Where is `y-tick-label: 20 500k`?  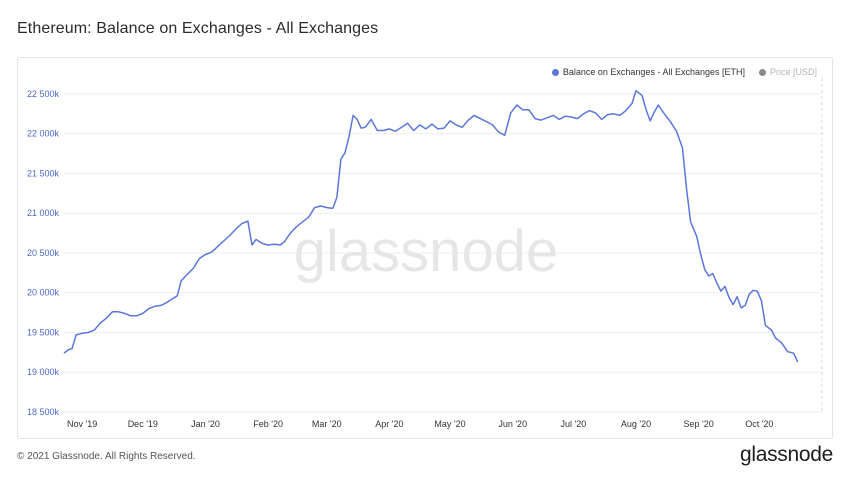
y-tick-label: 20 500k is located at coordinates (43, 253).